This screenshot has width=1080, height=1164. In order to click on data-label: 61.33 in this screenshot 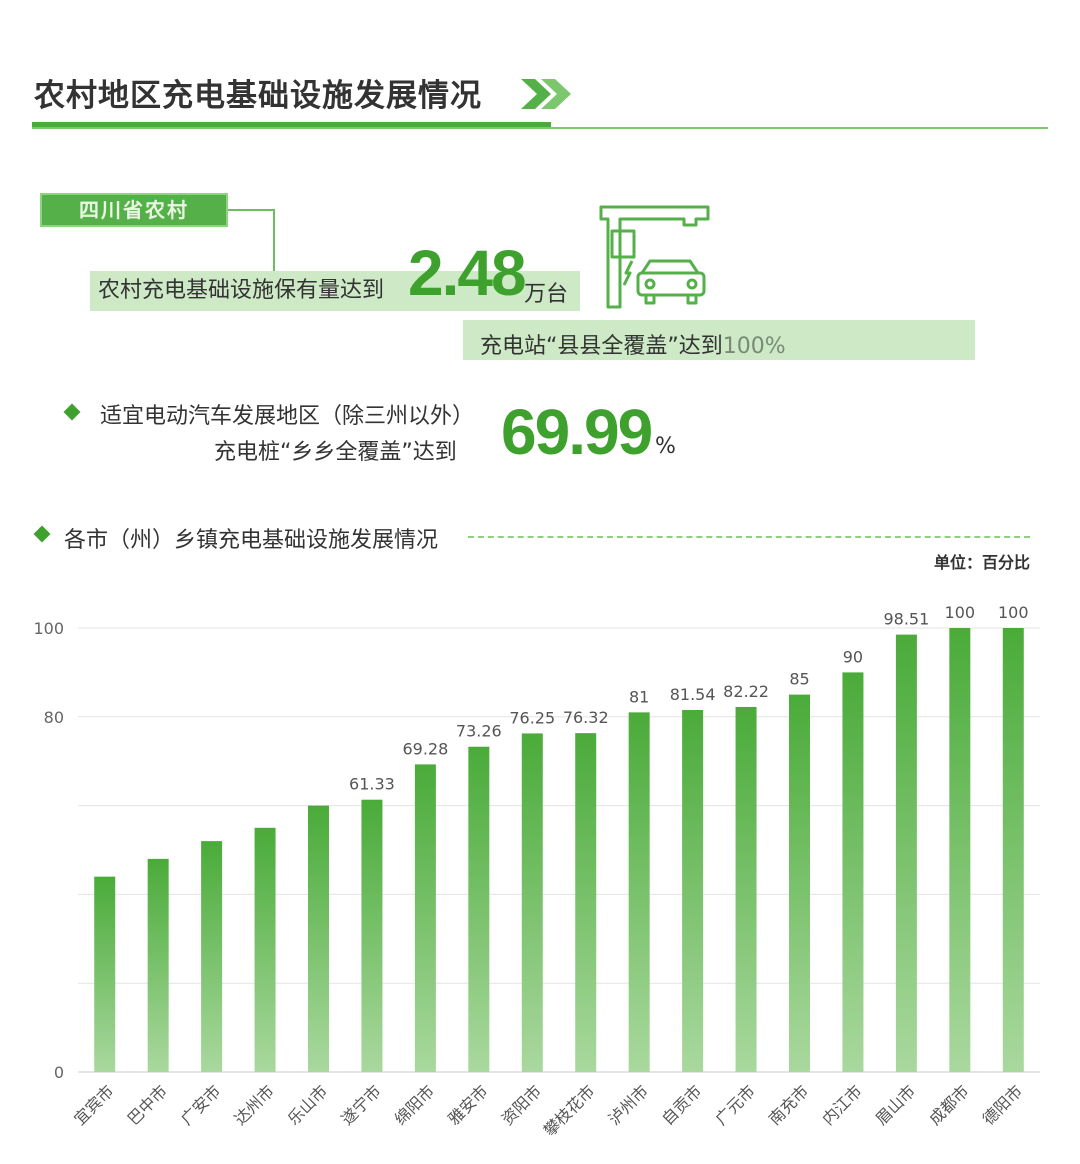, I will do `click(372, 784)`.